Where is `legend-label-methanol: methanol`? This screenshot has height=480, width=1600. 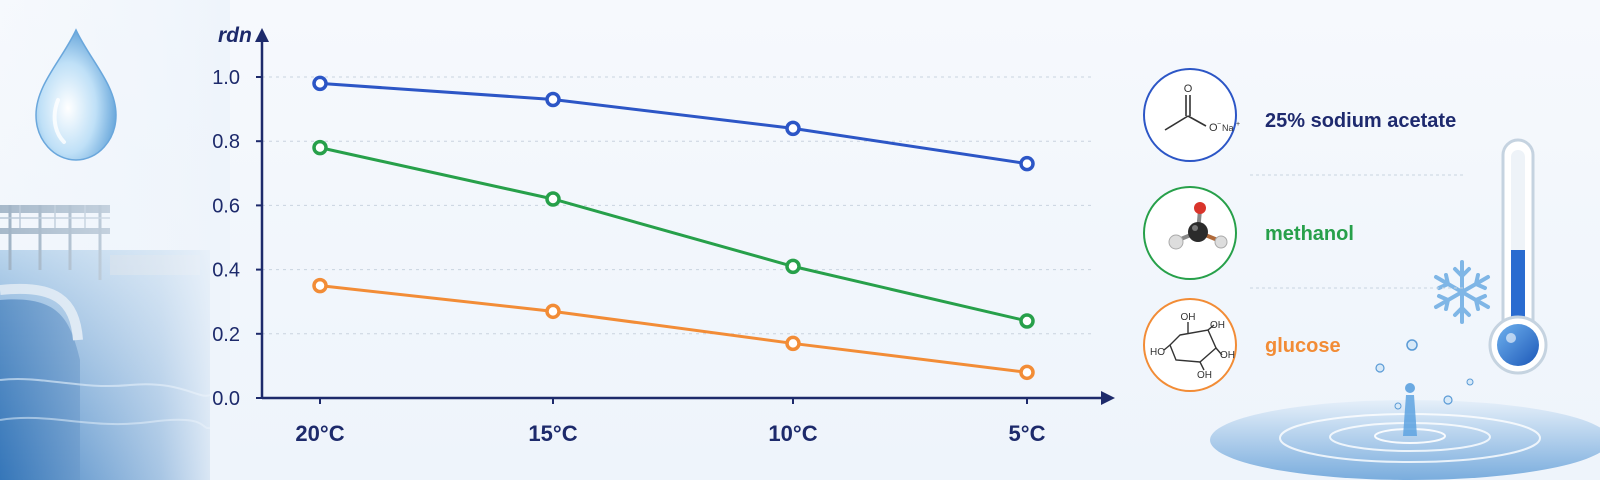
legend-label-methanol: methanol is located at coordinates (1309, 234).